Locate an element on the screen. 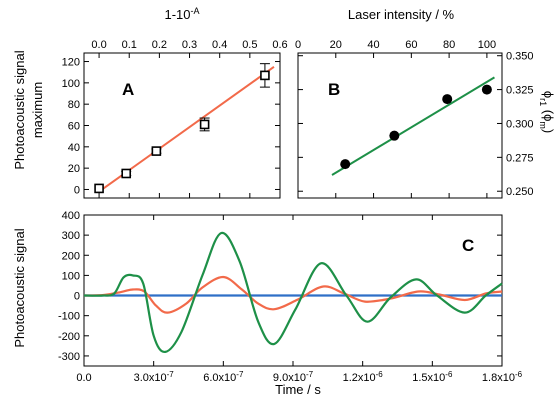 The height and width of the screenshot is (400, 557). panel-c-ytick-label: -300 is located at coordinates (69, 357).